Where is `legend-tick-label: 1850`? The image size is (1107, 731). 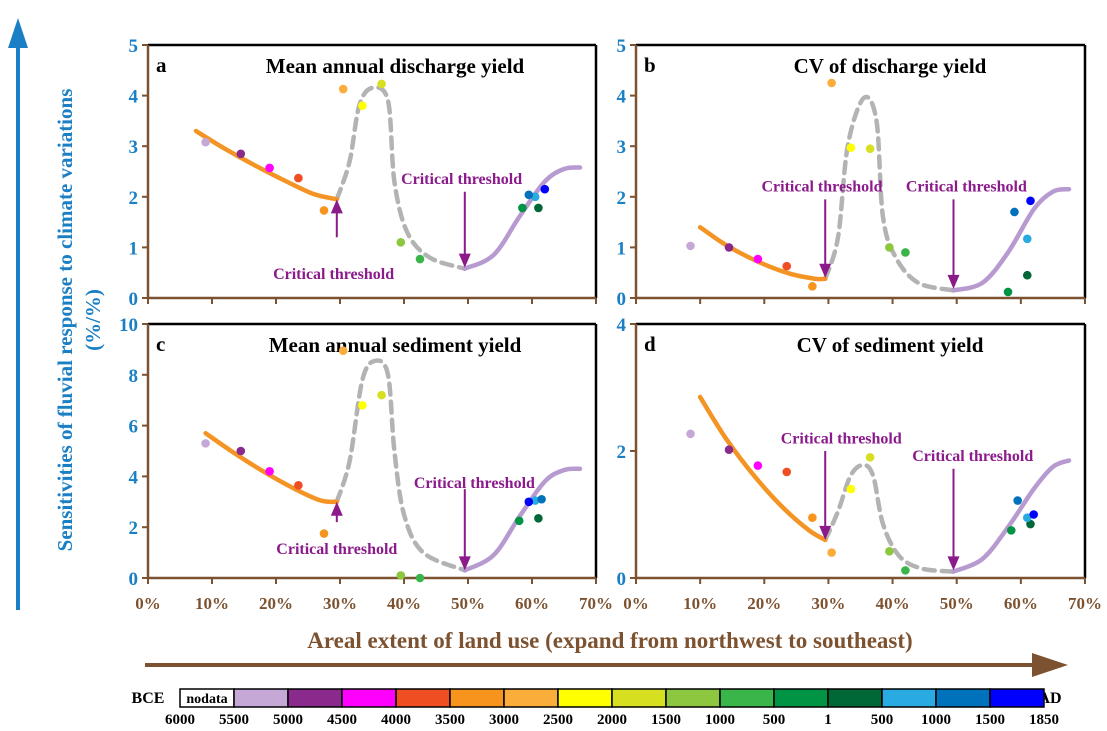 legend-tick-label: 1850 is located at coordinates (1044, 720).